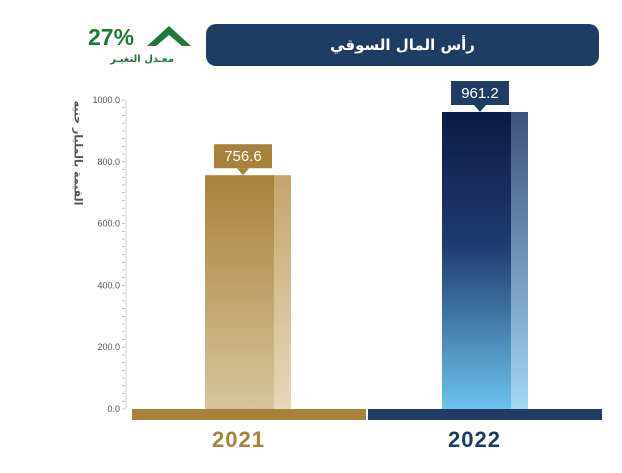 Image resolution: width=622 pixels, height=473 pixels. I want to click on bar-side-2022, so click(519, 260).